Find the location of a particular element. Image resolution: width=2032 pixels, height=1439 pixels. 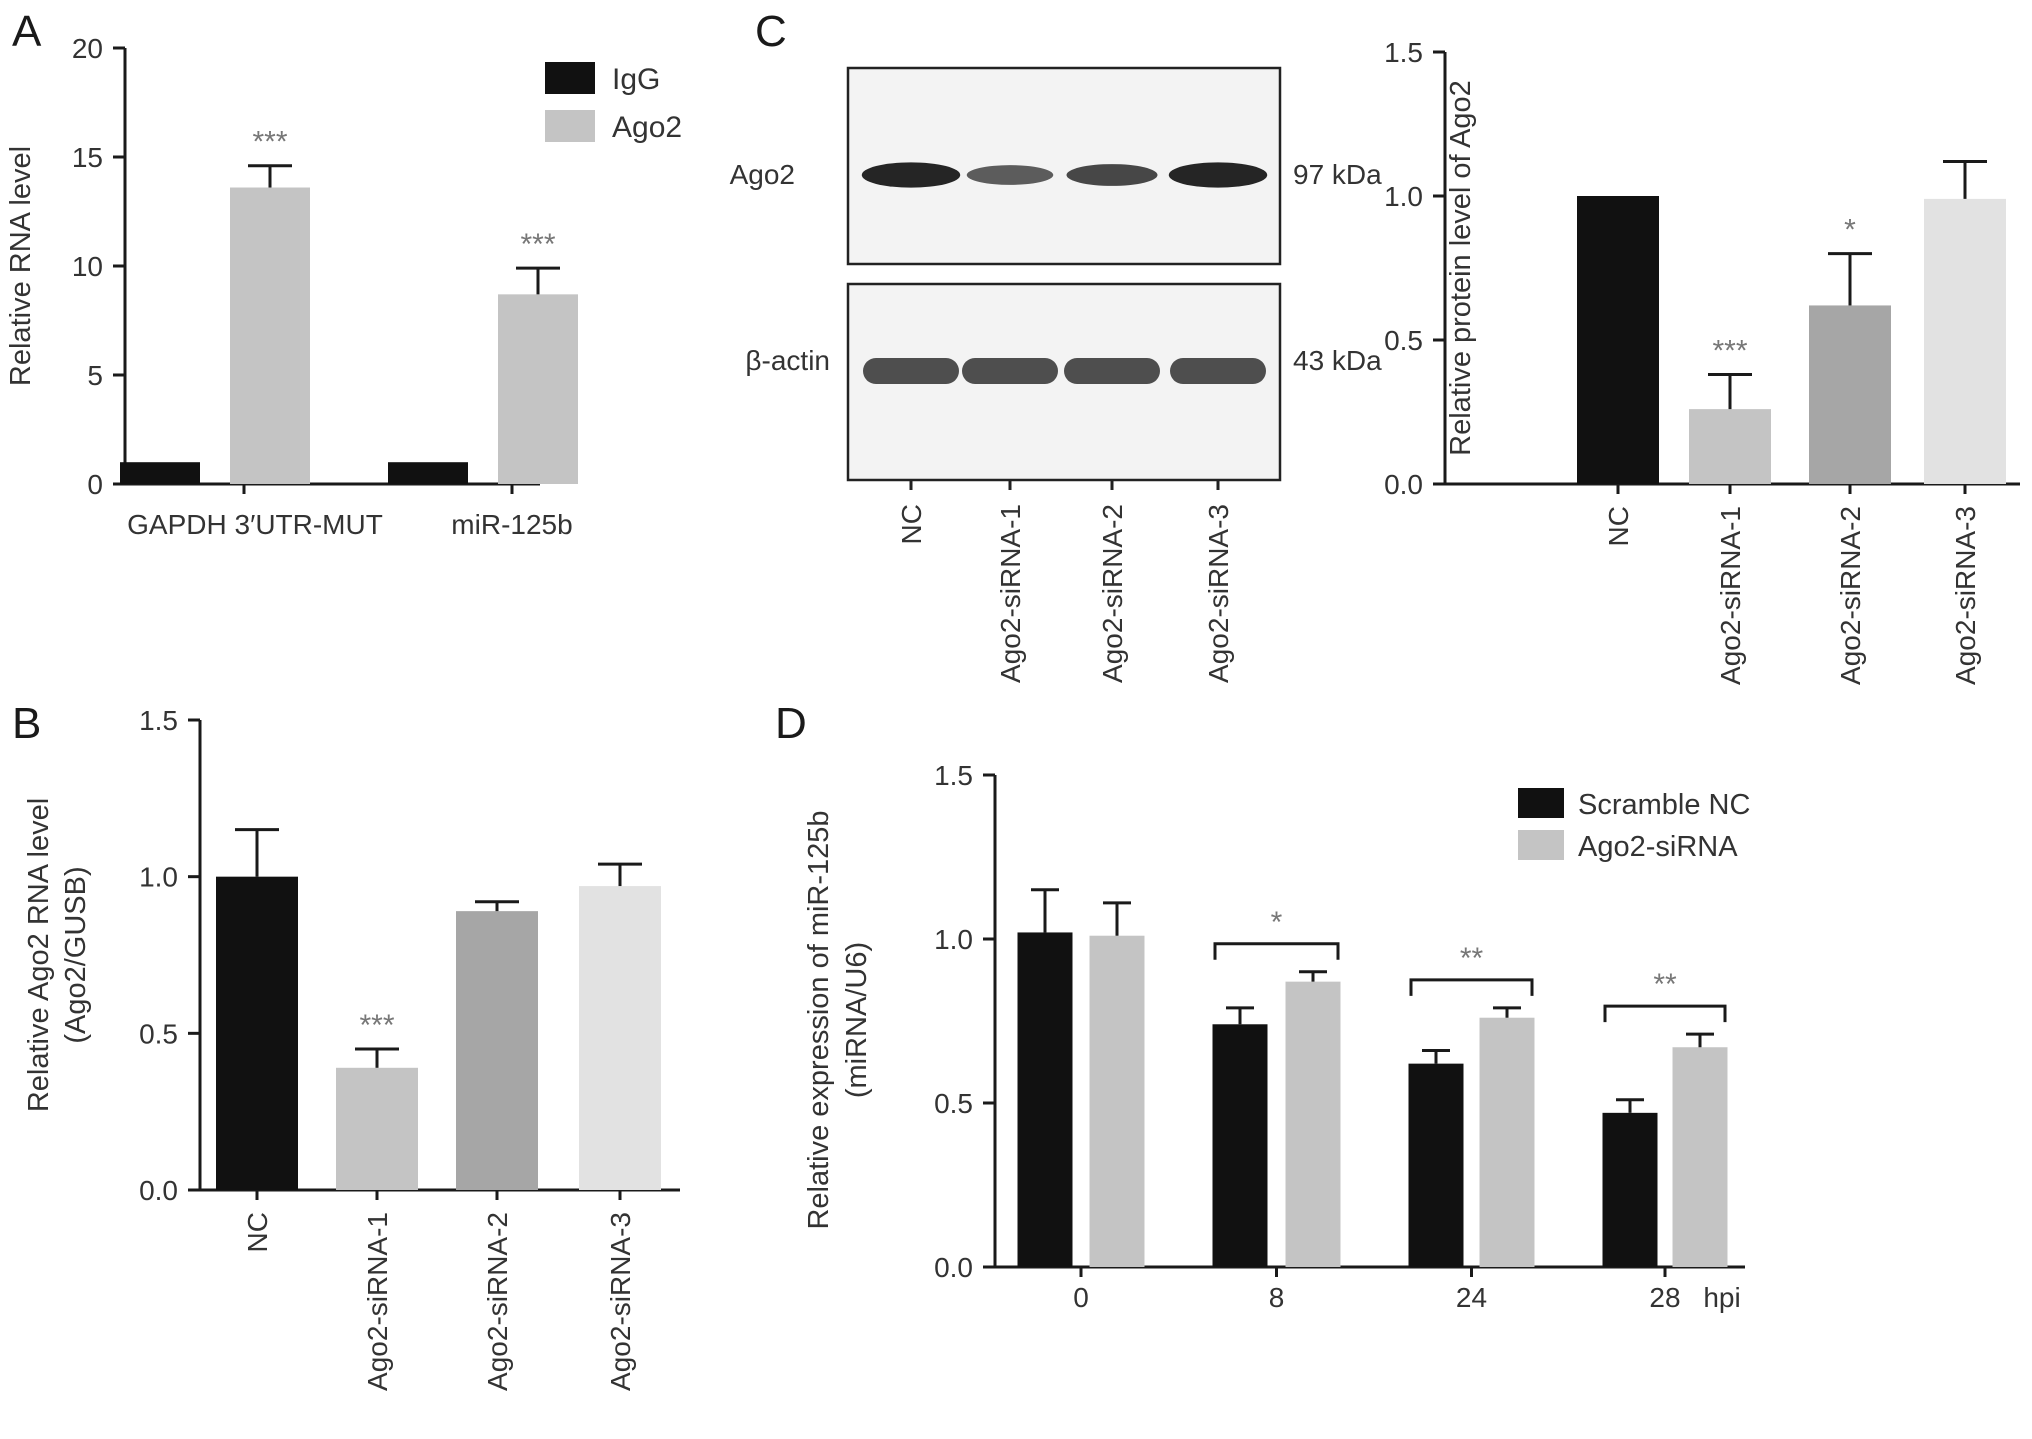

blot-label-actin: β-actin is located at coordinates (787, 360).